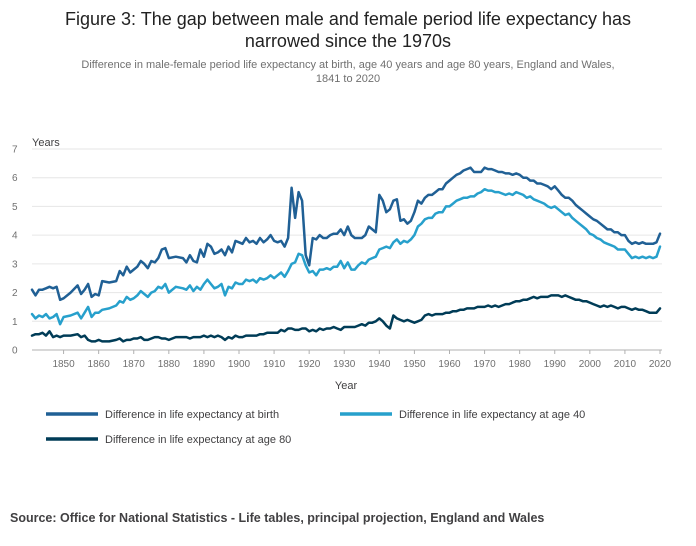 Image resolution: width=696 pixels, height=546 pixels. Describe the element at coordinates (198, 440) in the screenshot. I see `legend-label-3: Difference in life expectancy at age 80` at that location.